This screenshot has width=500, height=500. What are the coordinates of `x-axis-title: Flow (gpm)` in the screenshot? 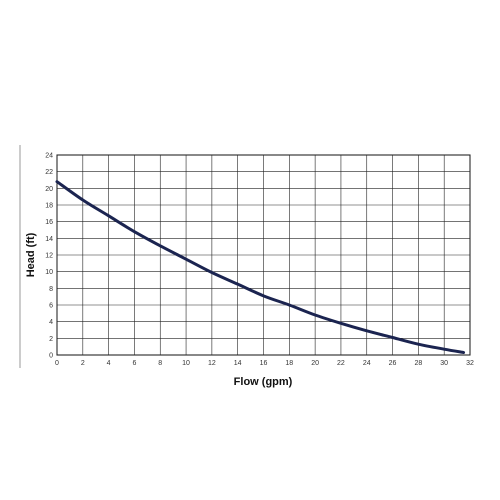 It's located at (263, 382).